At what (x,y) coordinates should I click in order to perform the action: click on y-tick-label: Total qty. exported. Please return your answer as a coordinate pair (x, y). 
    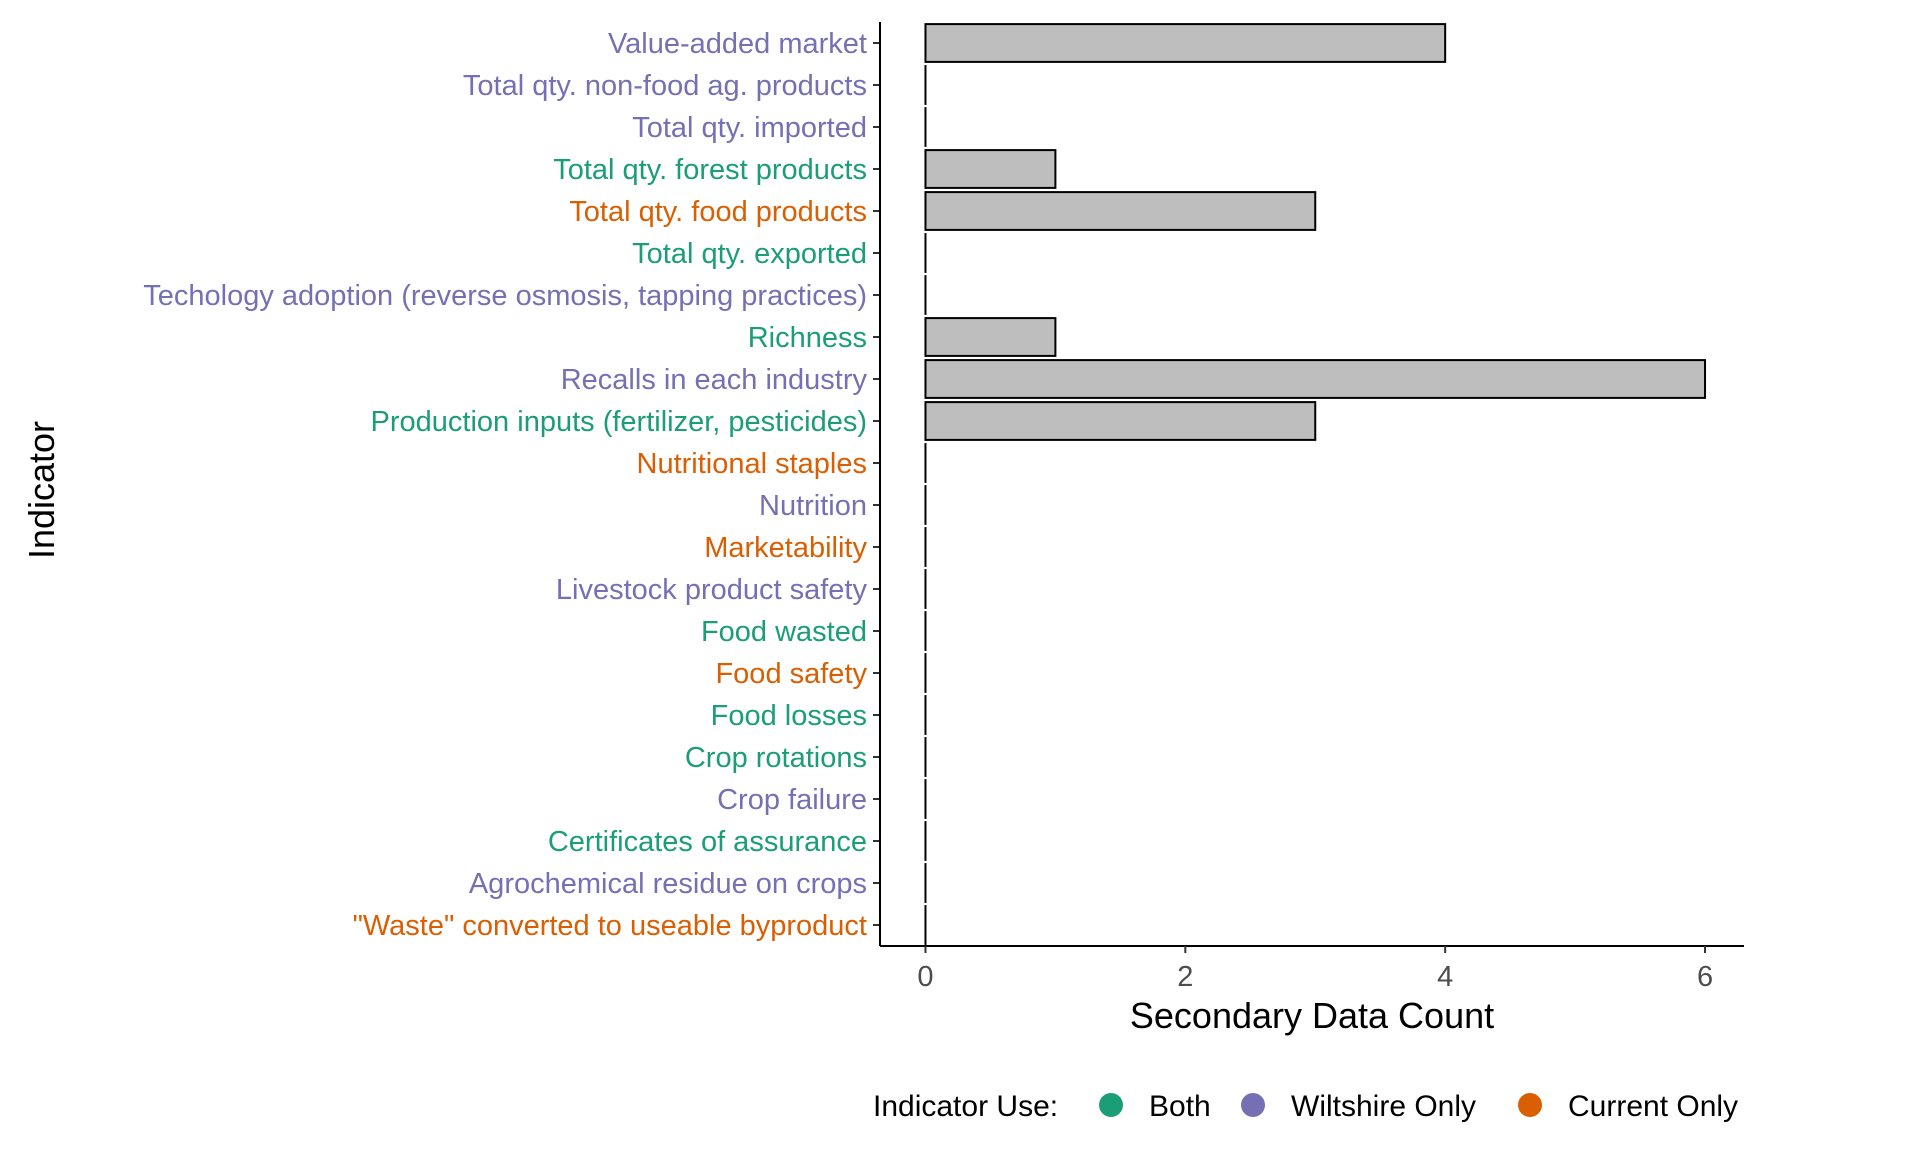
    Looking at the image, I should click on (749, 254).